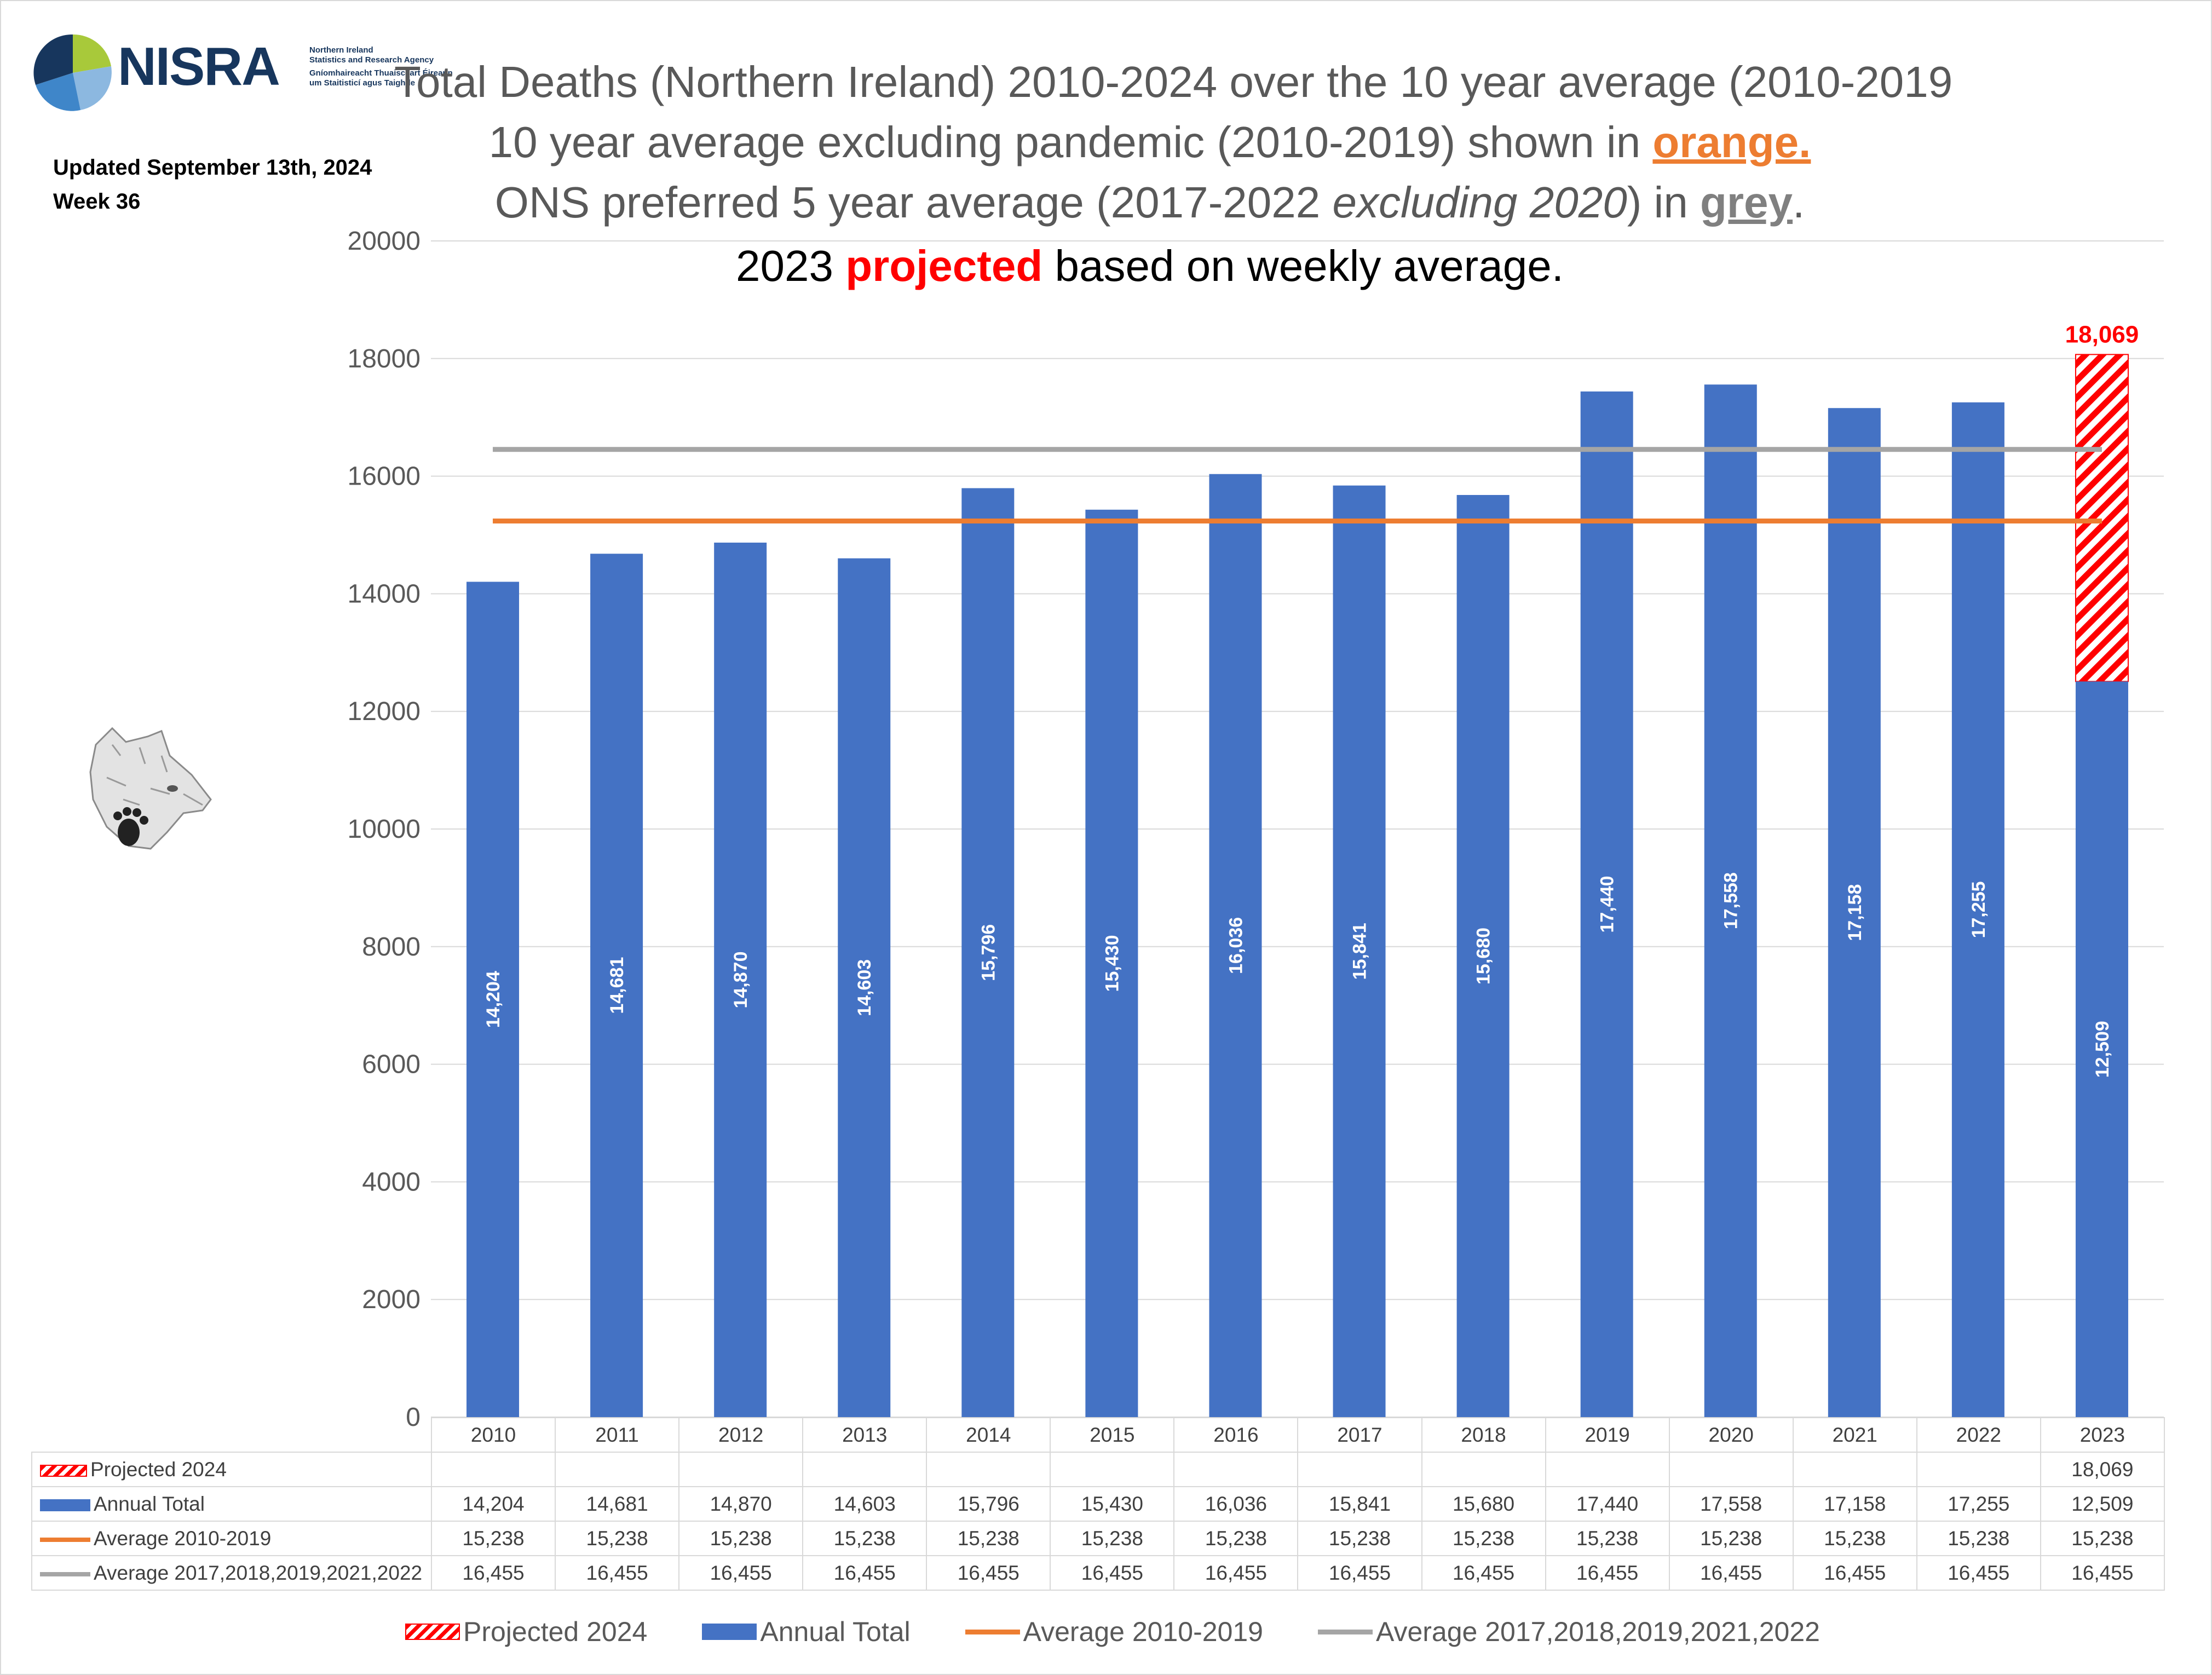 The width and height of the screenshot is (2212, 1675). Describe the element at coordinates (1608, 904) in the screenshot. I see `data-label-annual: 17,440` at that location.